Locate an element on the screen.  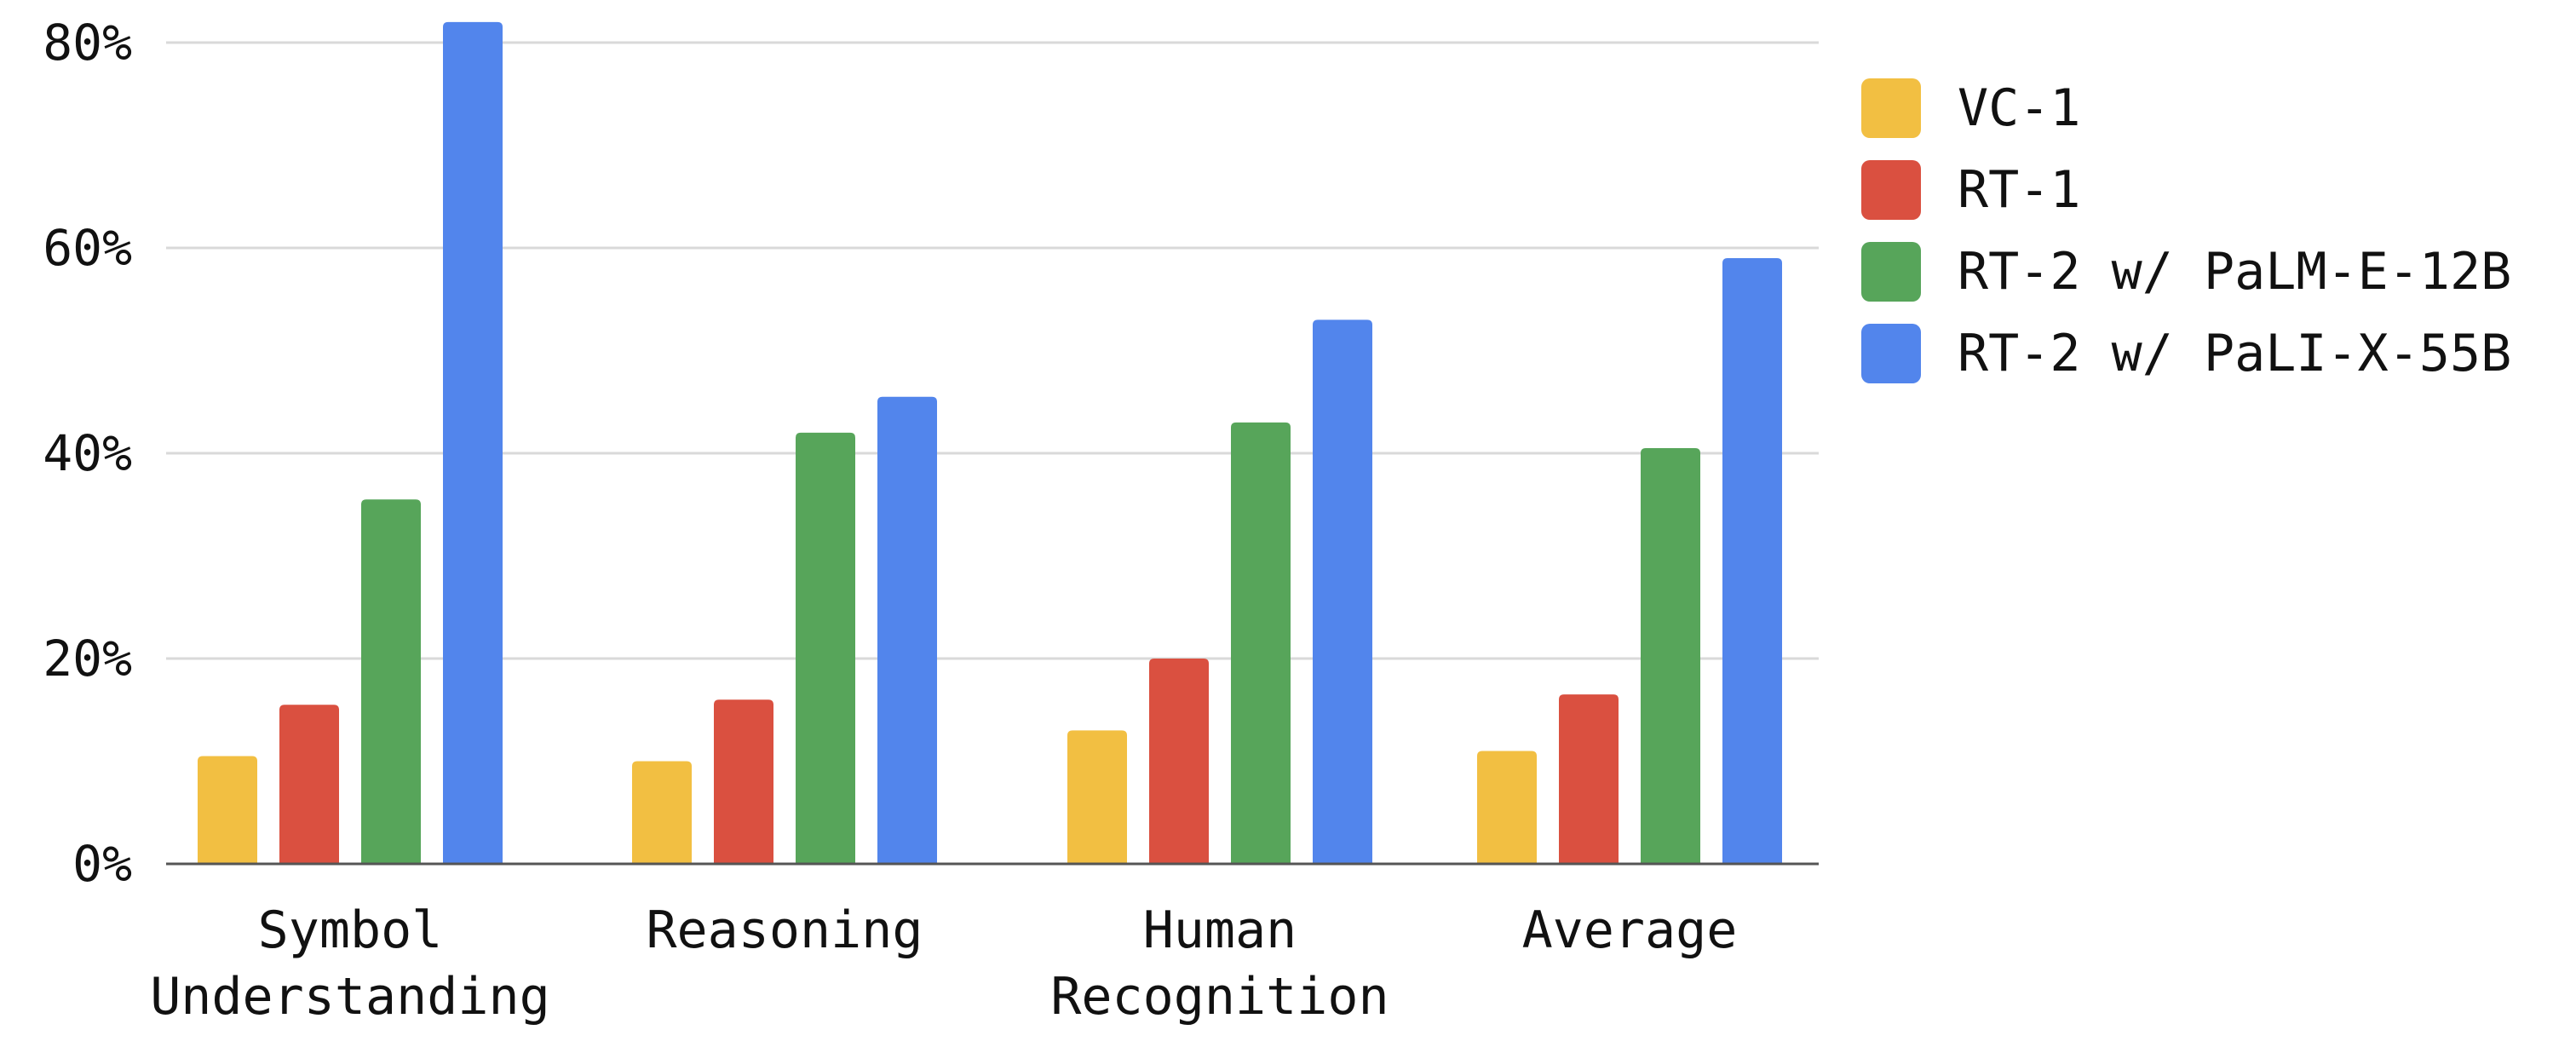
legend-label: RT-2 w/ PaLM-E-12B is located at coordinates (2234, 272).